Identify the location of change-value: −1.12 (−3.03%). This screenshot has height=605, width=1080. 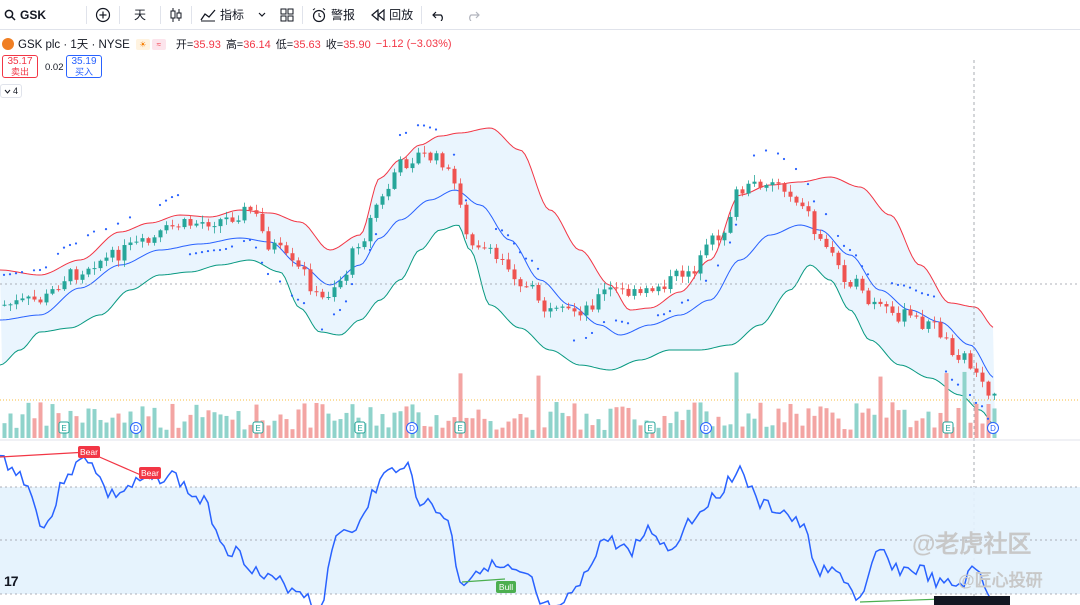
(413, 44).